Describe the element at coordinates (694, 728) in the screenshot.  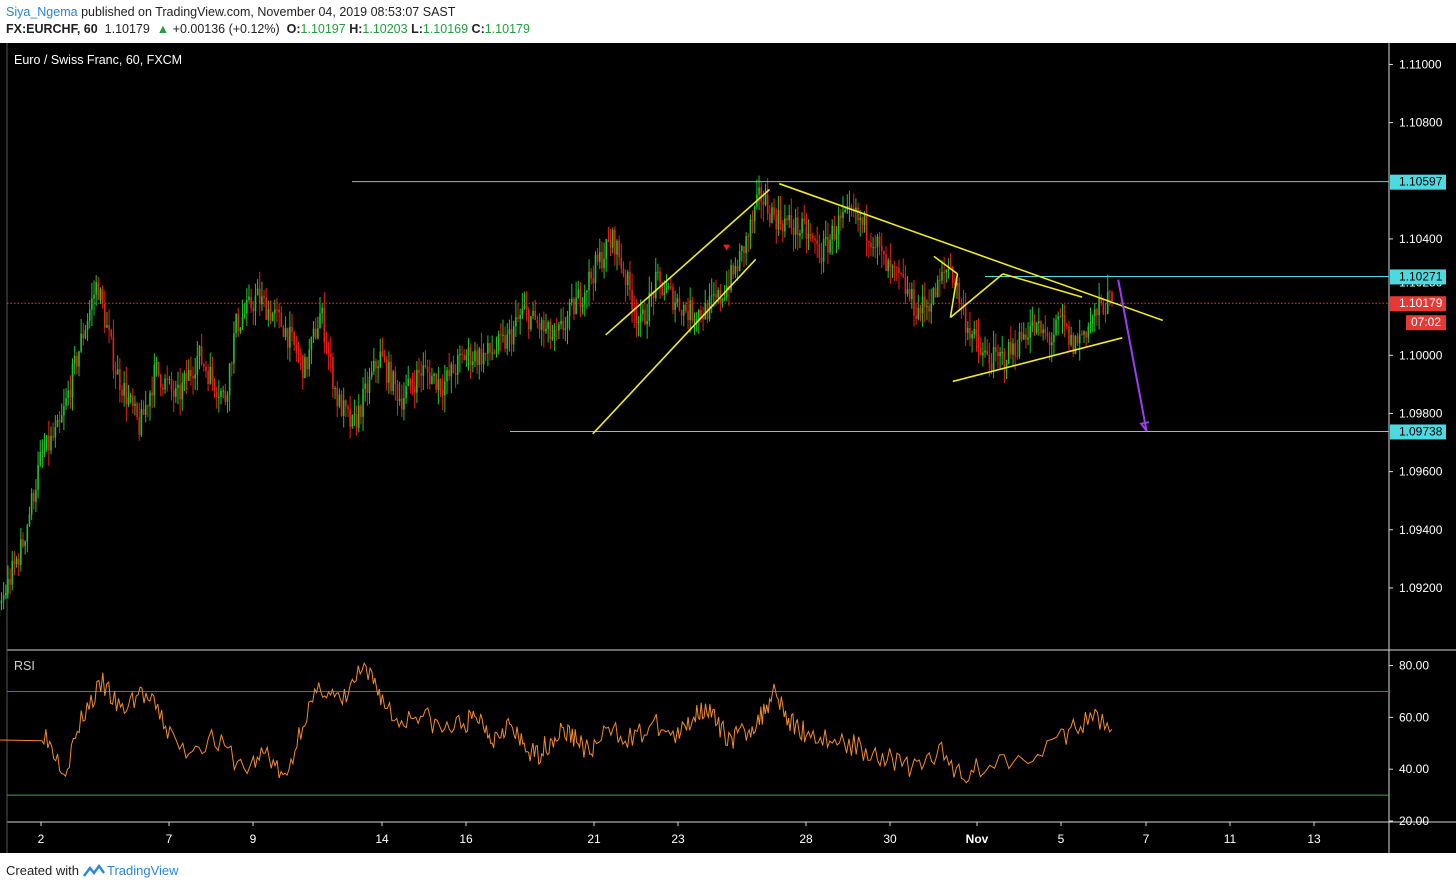
I see `rsi-panel` at that location.